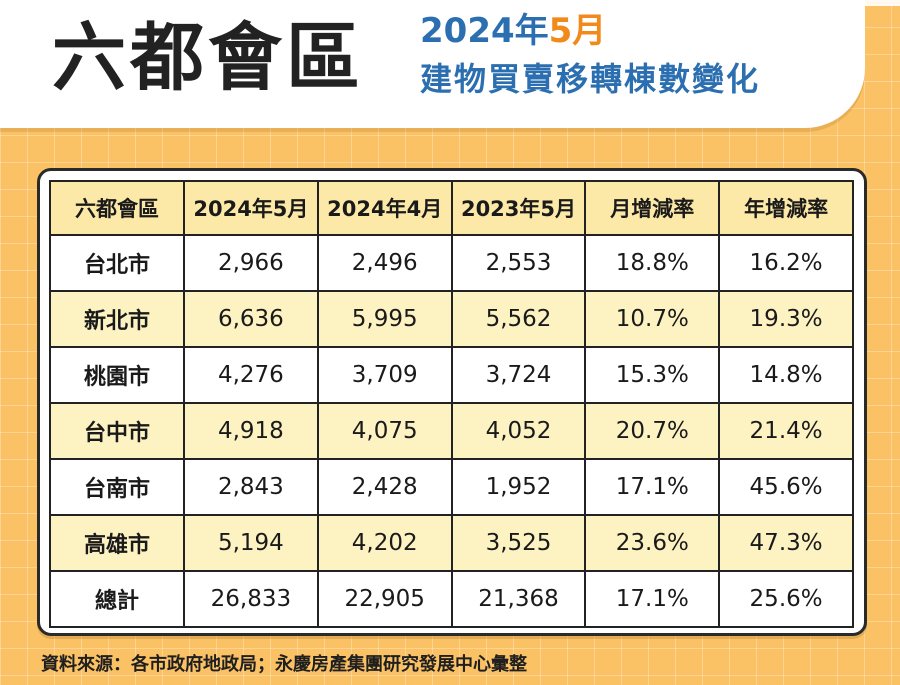 Image resolution: width=900 pixels, height=685 pixels. What do you see at coordinates (208, 58) in the screenshot?
I see `page-title: 六都會區` at bounding box center [208, 58].